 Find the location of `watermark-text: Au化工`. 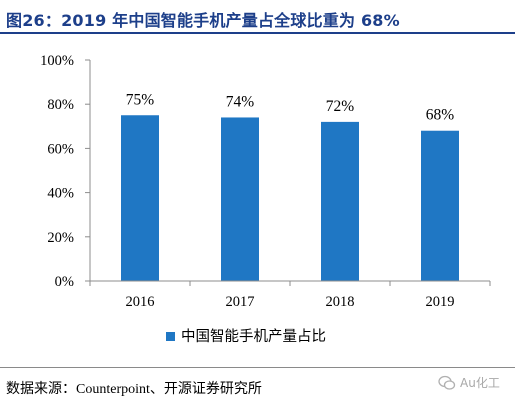

watermark-text: Au化工 is located at coordinates (480, 383).